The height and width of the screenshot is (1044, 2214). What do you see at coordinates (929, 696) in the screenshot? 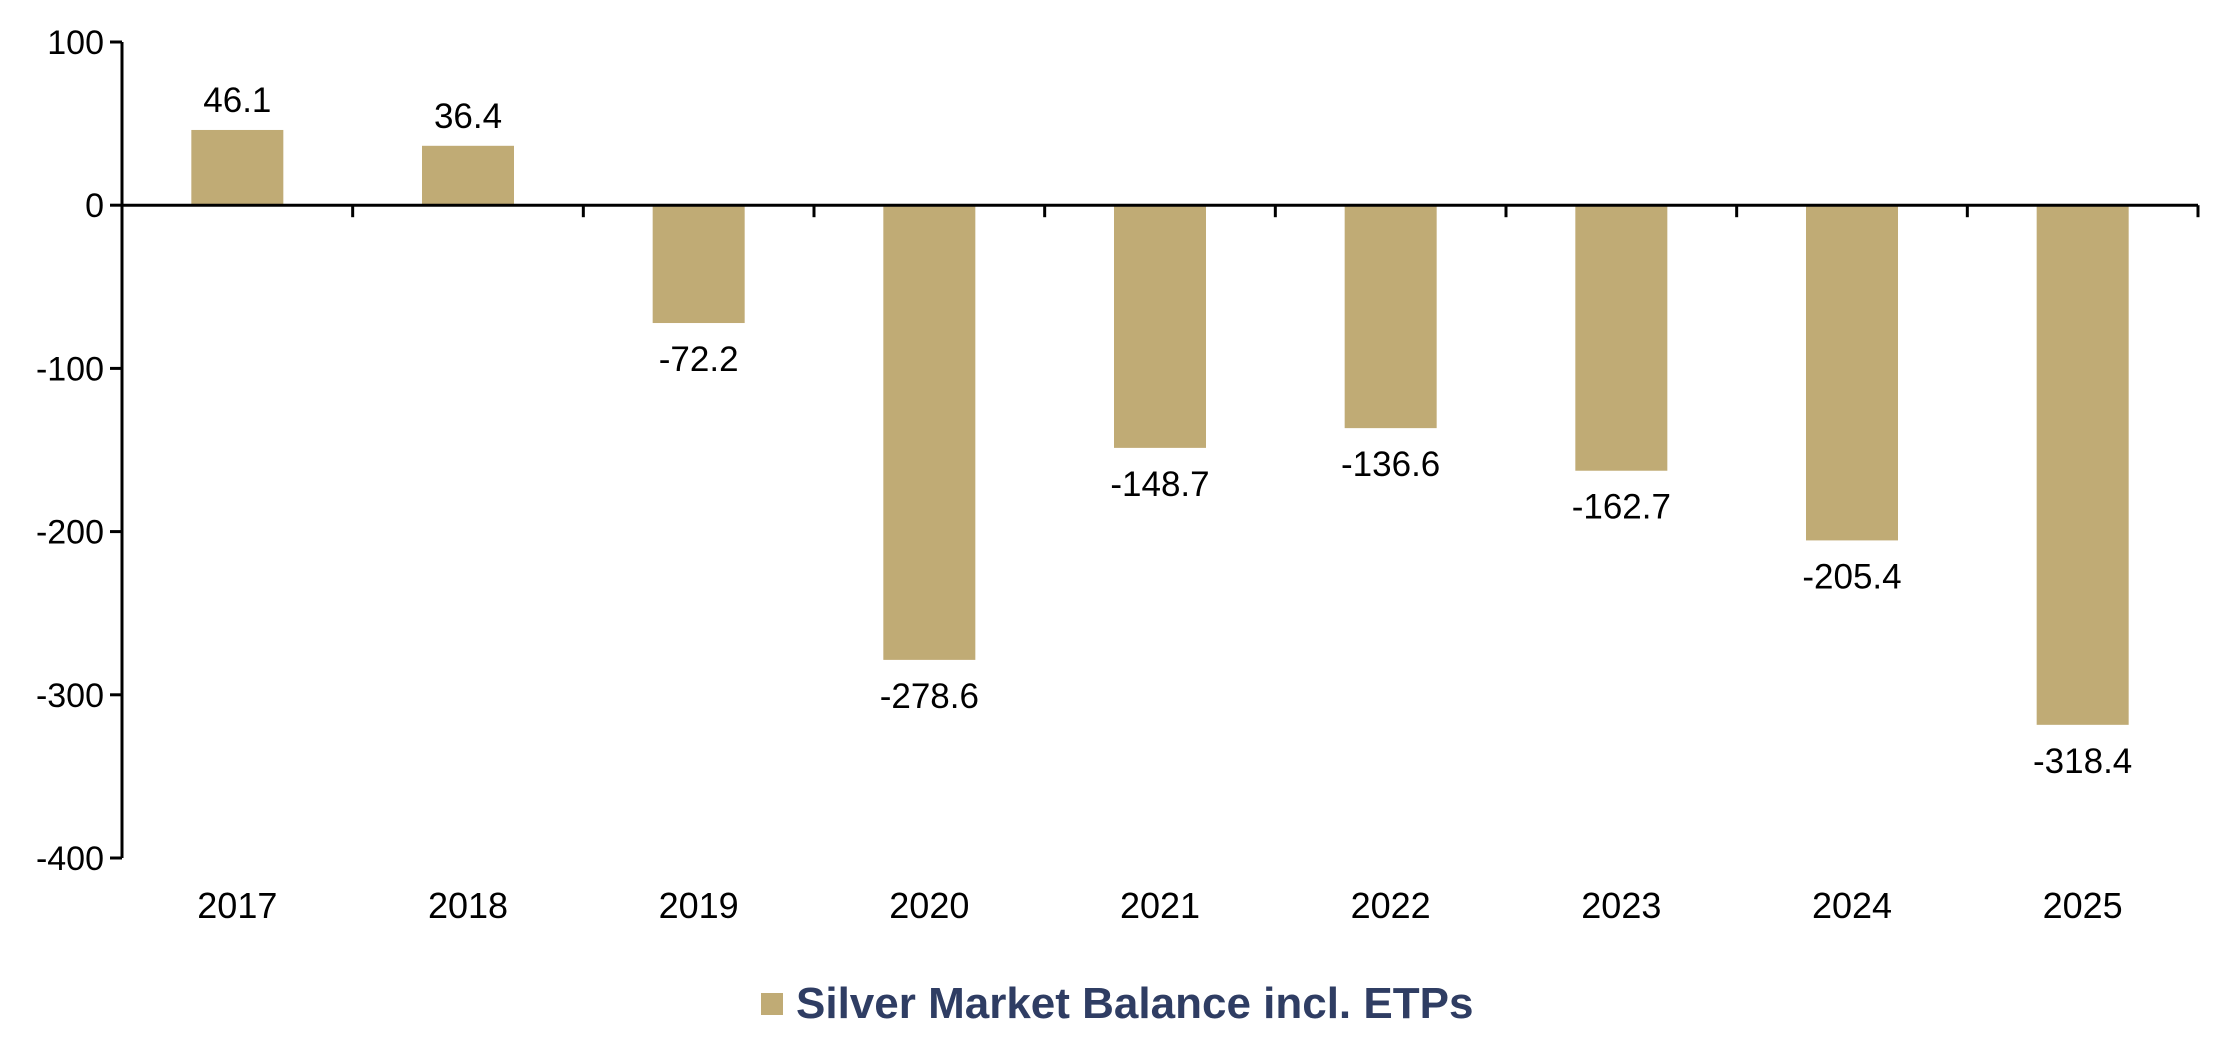
I see `data-label-2020: -278.6` at bounding box center [929, 696].